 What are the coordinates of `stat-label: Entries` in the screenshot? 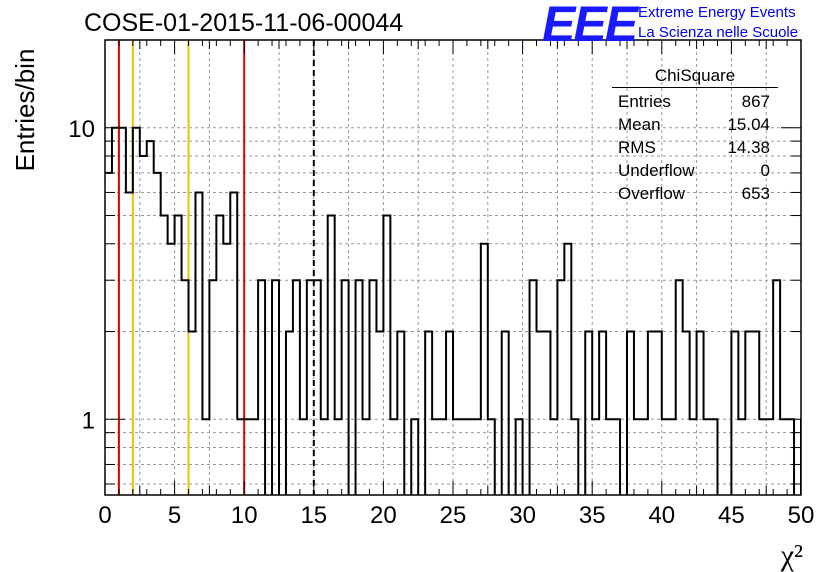 It's located at (644, 101).